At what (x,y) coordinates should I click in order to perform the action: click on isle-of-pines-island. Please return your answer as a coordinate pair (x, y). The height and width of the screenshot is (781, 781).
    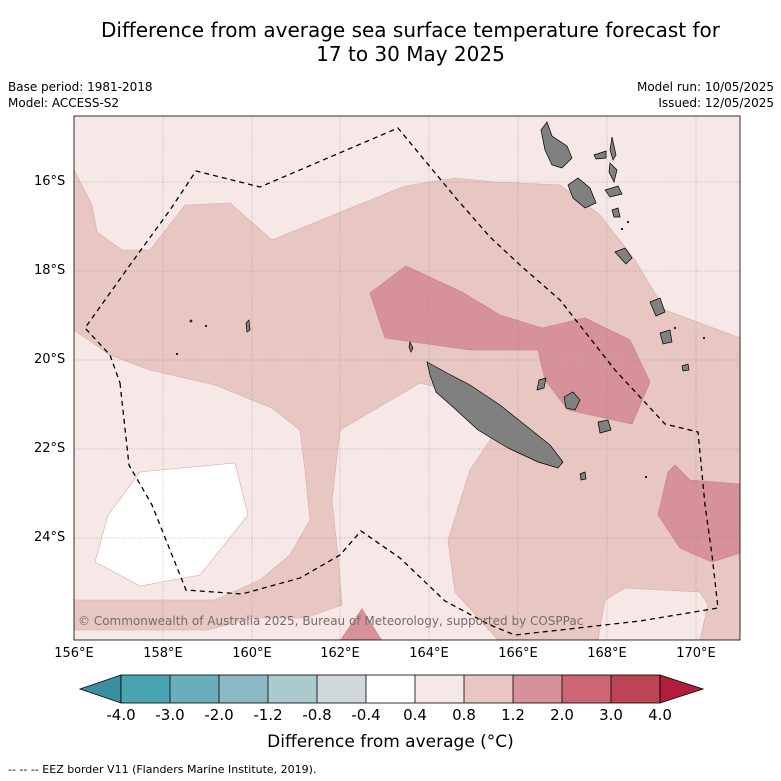
    Looking at the image, I should click on (583, 476).